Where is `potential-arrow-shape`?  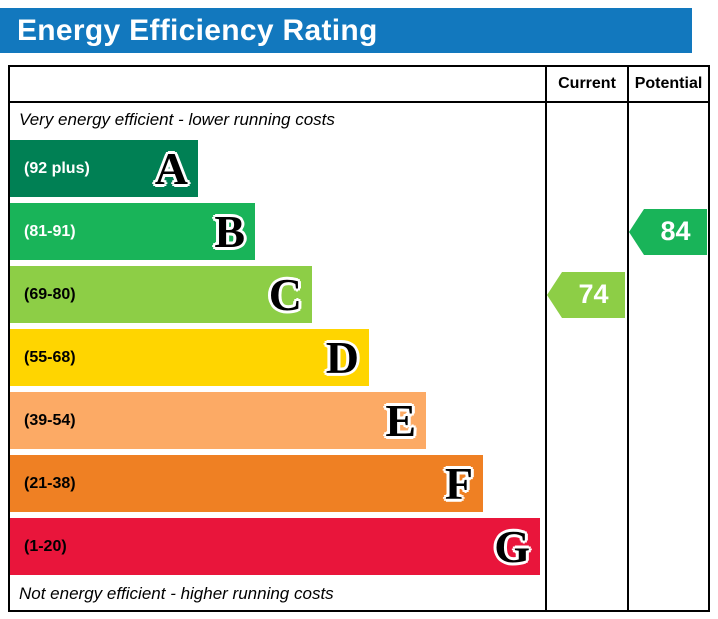 potential-arrow-shape is located at coordinates (668, 231).